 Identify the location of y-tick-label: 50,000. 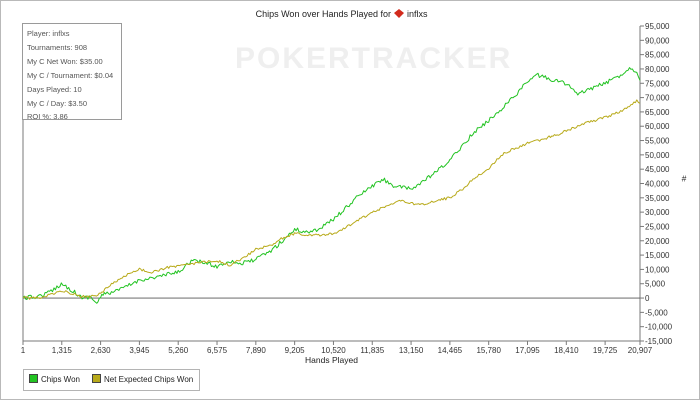
(657, 155).